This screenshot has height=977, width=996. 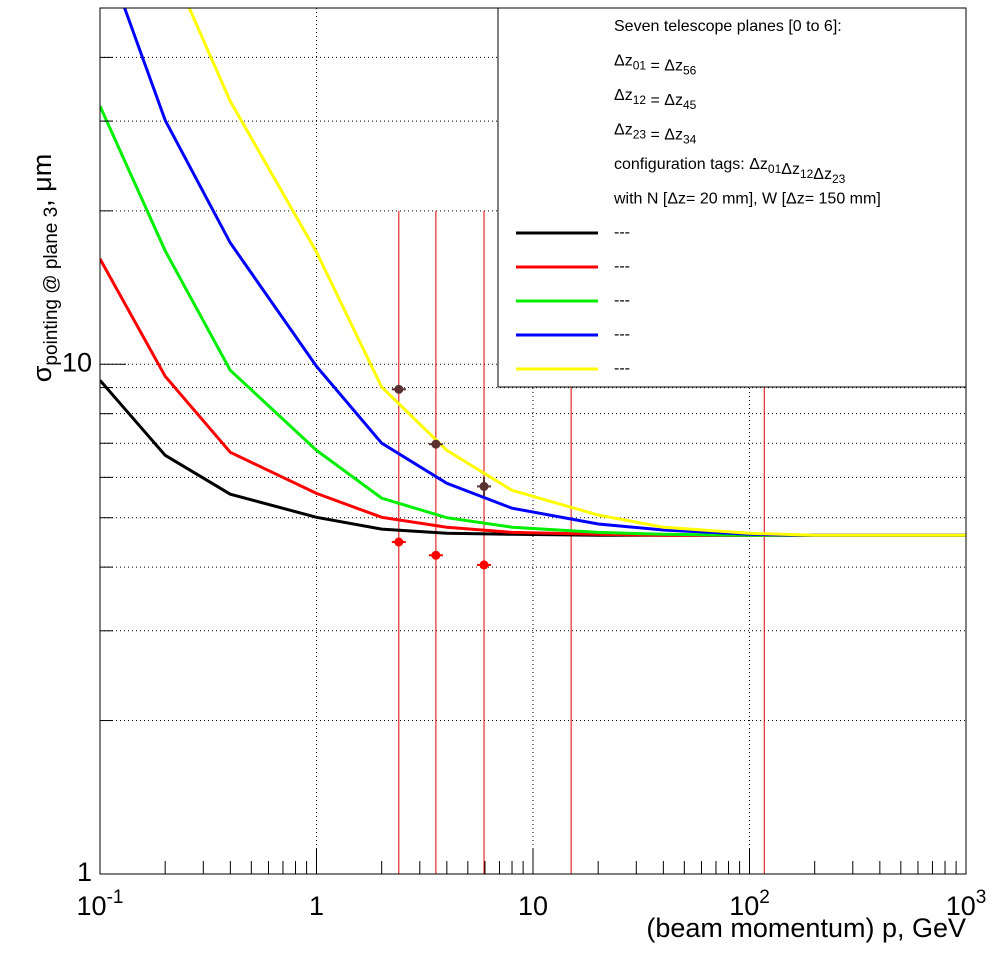 What do you see at coordinates (690, 140) in the screenshot?
I see `legend-sub: 34` at bounding box center [690, 140].